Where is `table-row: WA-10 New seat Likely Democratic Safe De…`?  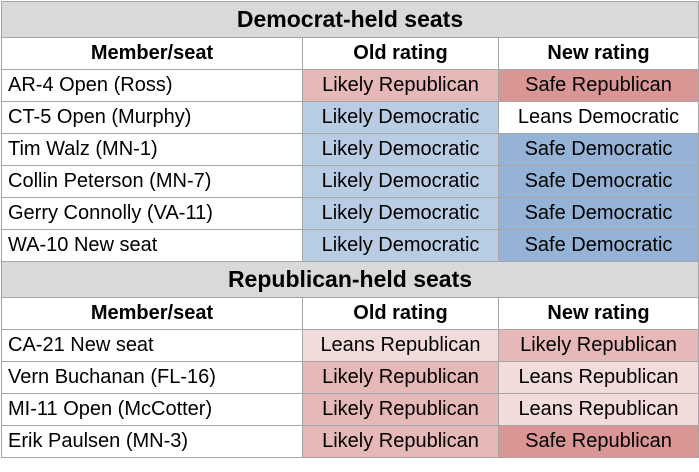
table-row: WA-10 New seat Likely Democratic Safe De… is located at coordinates (350, 245).